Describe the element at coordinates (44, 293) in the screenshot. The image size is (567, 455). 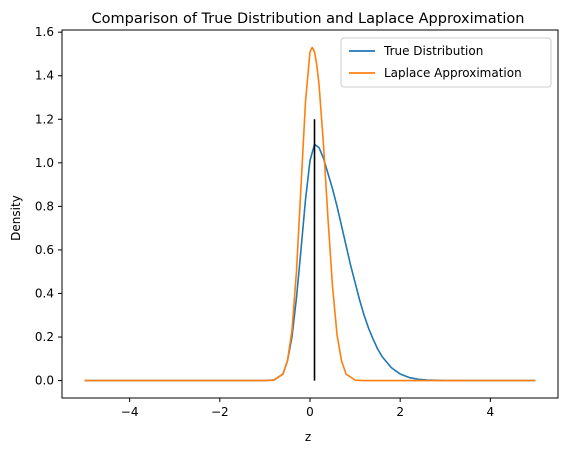
I see `y-tick-label: 0.4` at that location.